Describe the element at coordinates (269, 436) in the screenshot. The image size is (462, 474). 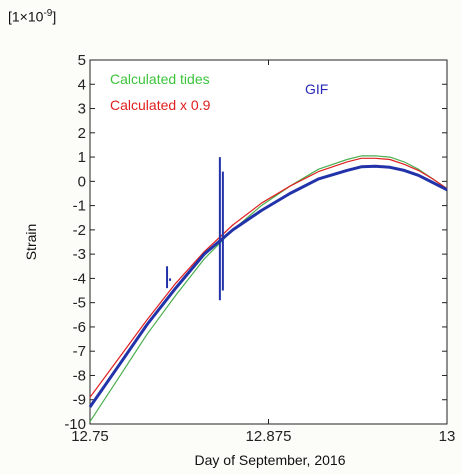
I see `x-tick-label: 12.875` at that location.